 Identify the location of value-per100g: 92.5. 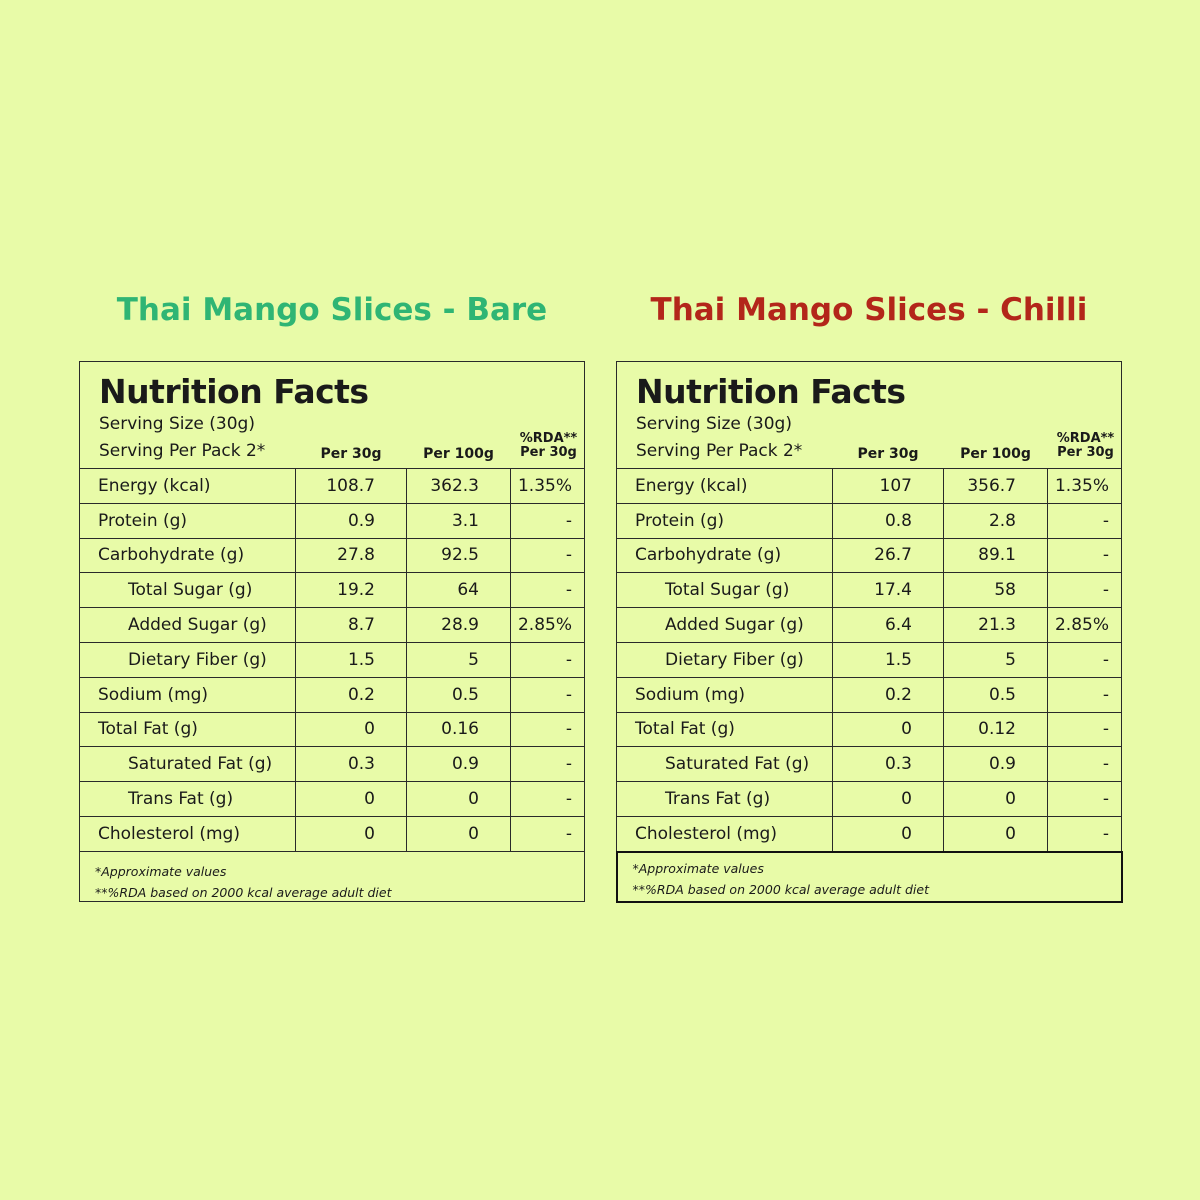
(459, 555).